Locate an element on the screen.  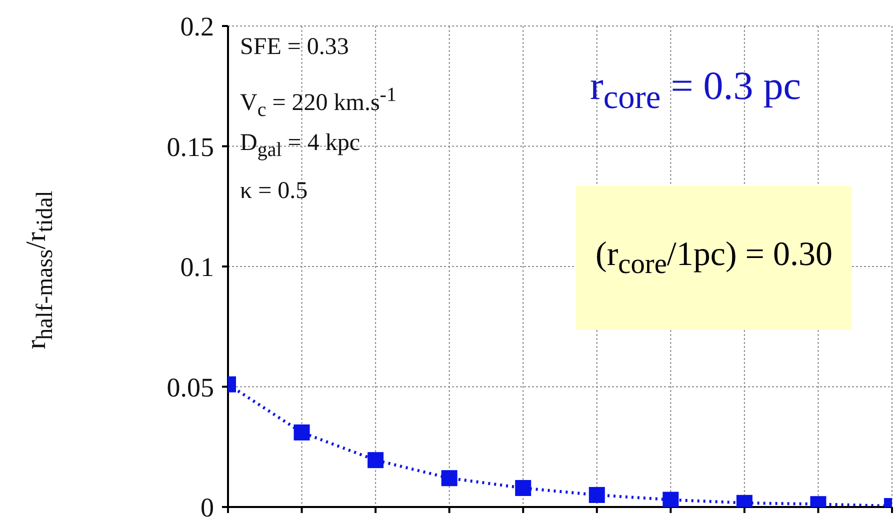
annotation: κ = 0.5 is located at coordinates (274, 191).